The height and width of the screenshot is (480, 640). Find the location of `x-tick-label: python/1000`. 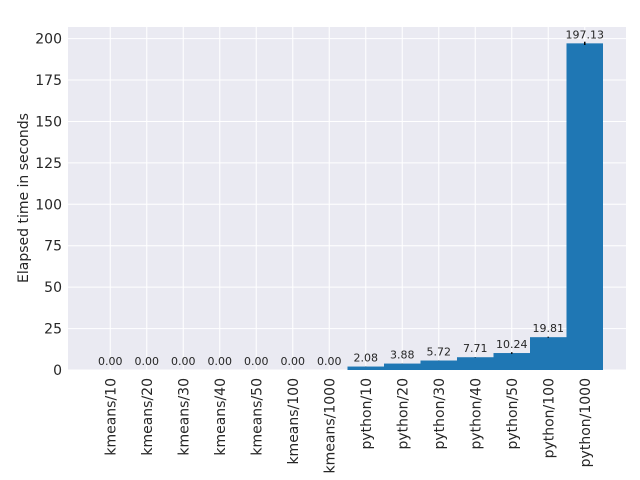

x-tick-label: python/1000 is located at coordinates (586, 422).